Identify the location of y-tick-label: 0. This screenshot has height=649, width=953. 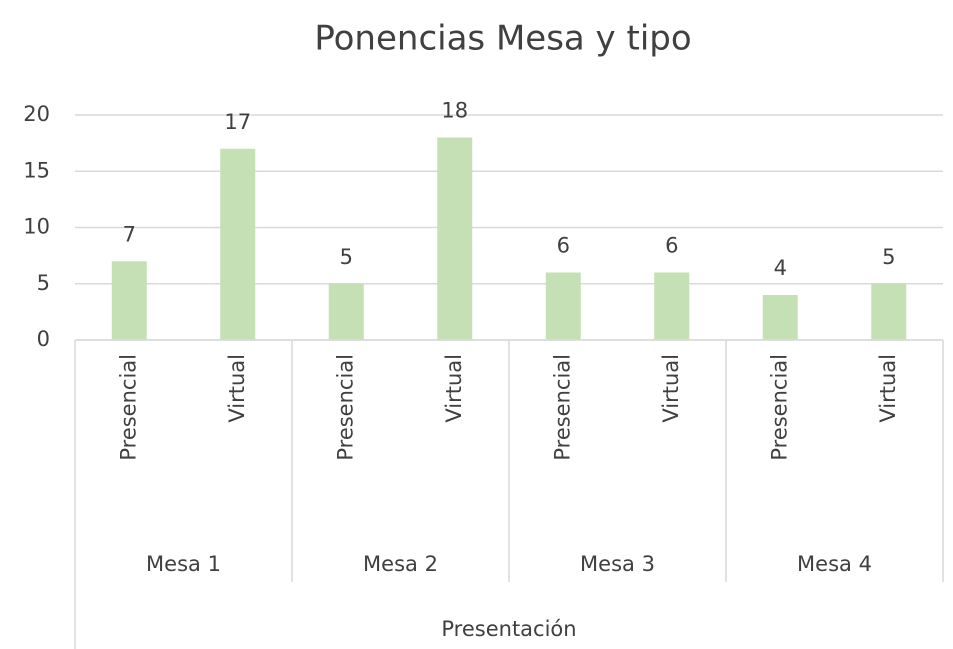
(43, 339).